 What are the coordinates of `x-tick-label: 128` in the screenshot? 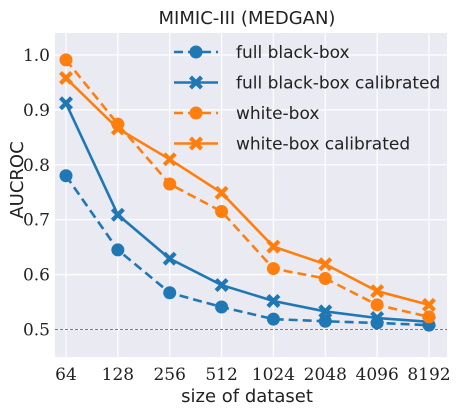 It's located at (118, 375).